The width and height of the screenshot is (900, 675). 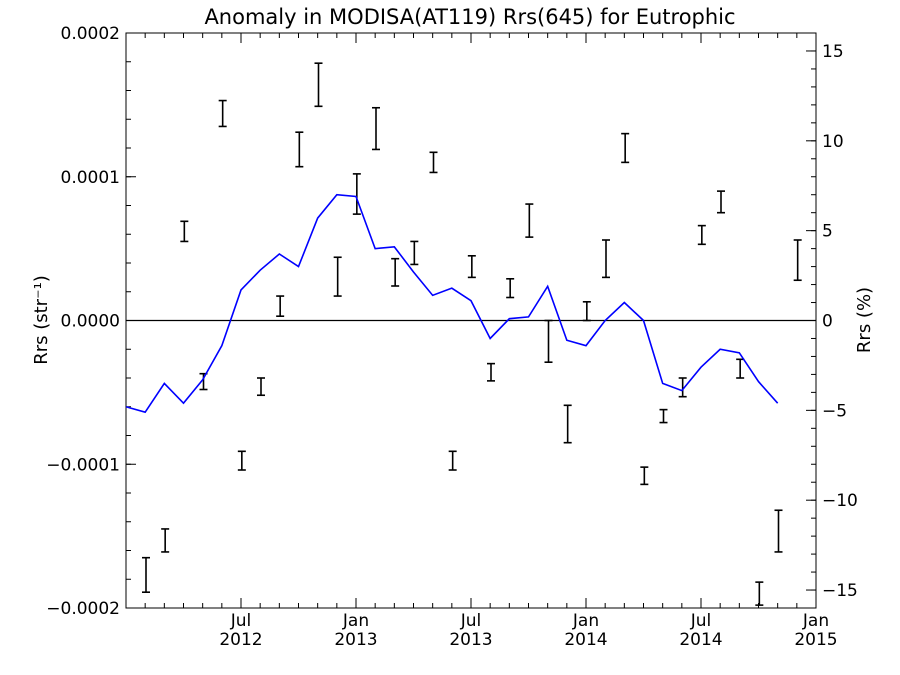 I want to click on y-right-tick-label: 15, so click(x=833, y=52).